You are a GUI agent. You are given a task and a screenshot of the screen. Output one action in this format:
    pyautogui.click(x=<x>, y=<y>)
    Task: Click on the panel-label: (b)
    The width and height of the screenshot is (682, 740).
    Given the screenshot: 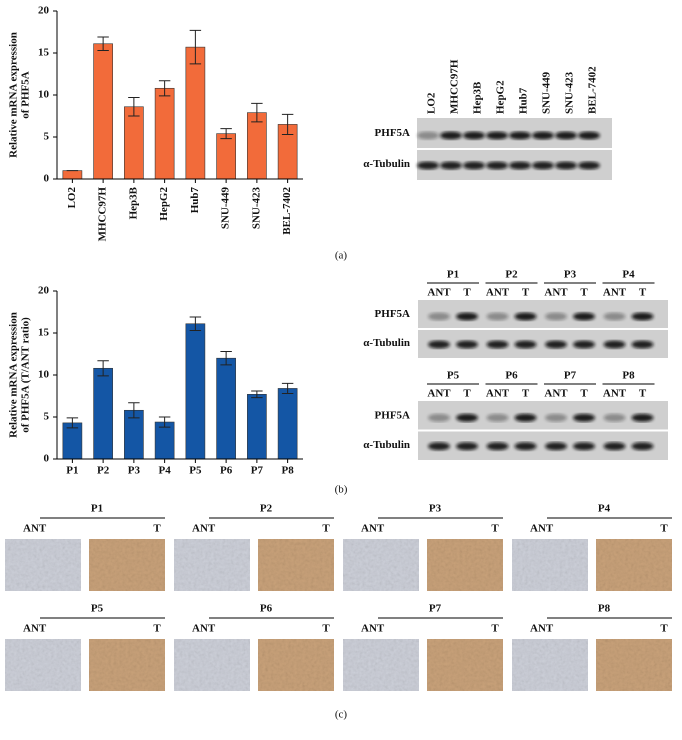 What is the action you would take?
    pyautogui.click(x=341, y=490)
    